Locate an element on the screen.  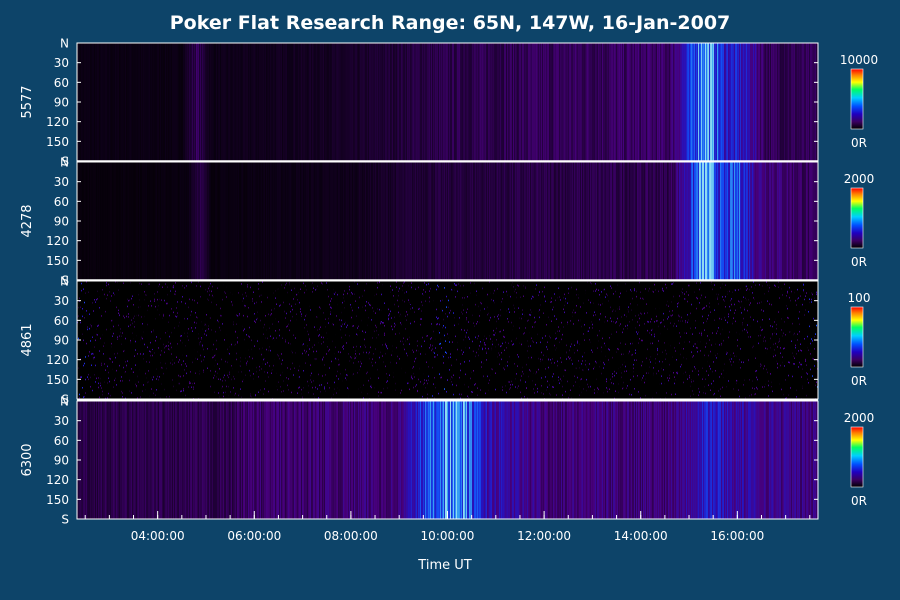
colorbar-max-label: 10000 is located at coordinates (859, 60).